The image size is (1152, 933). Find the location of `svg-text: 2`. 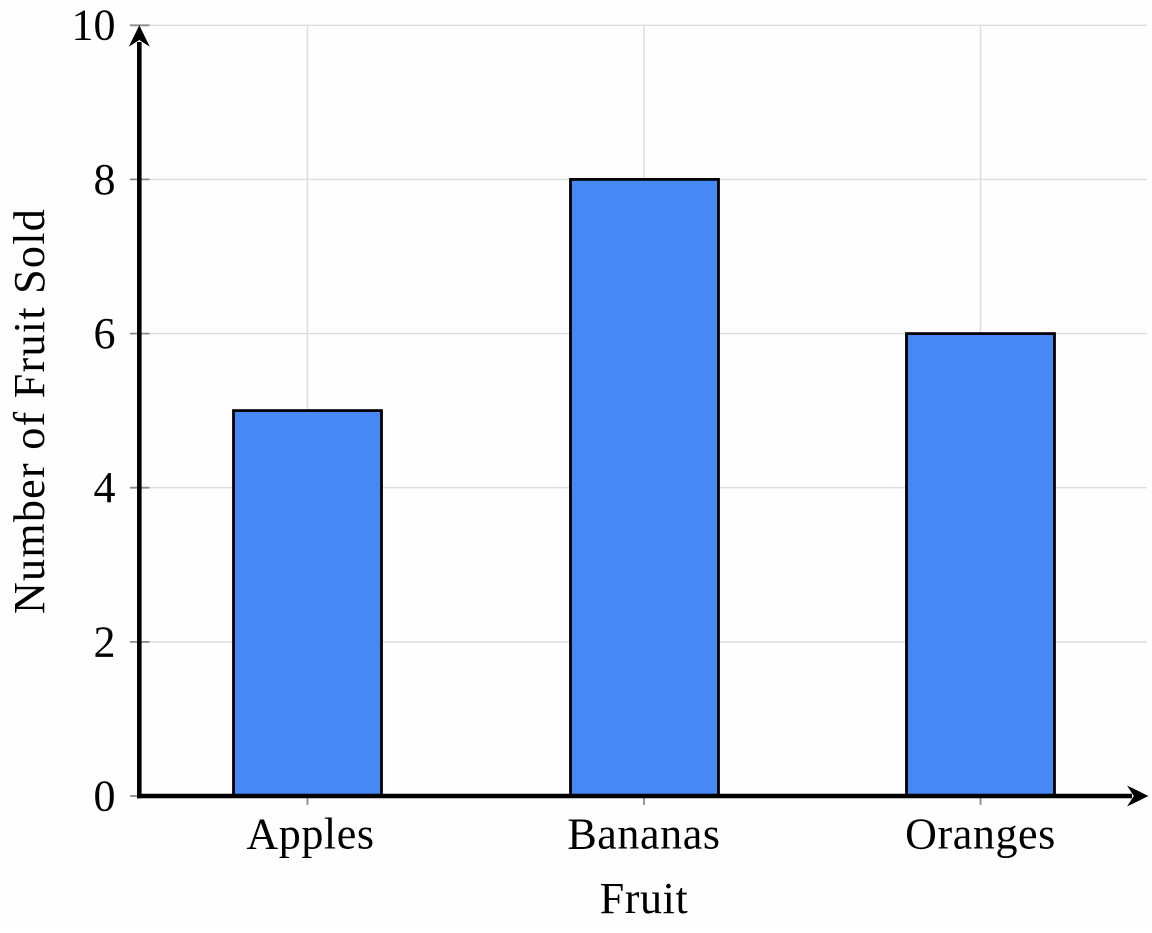

svg-text: 2 is located at coordinates (105, 641).